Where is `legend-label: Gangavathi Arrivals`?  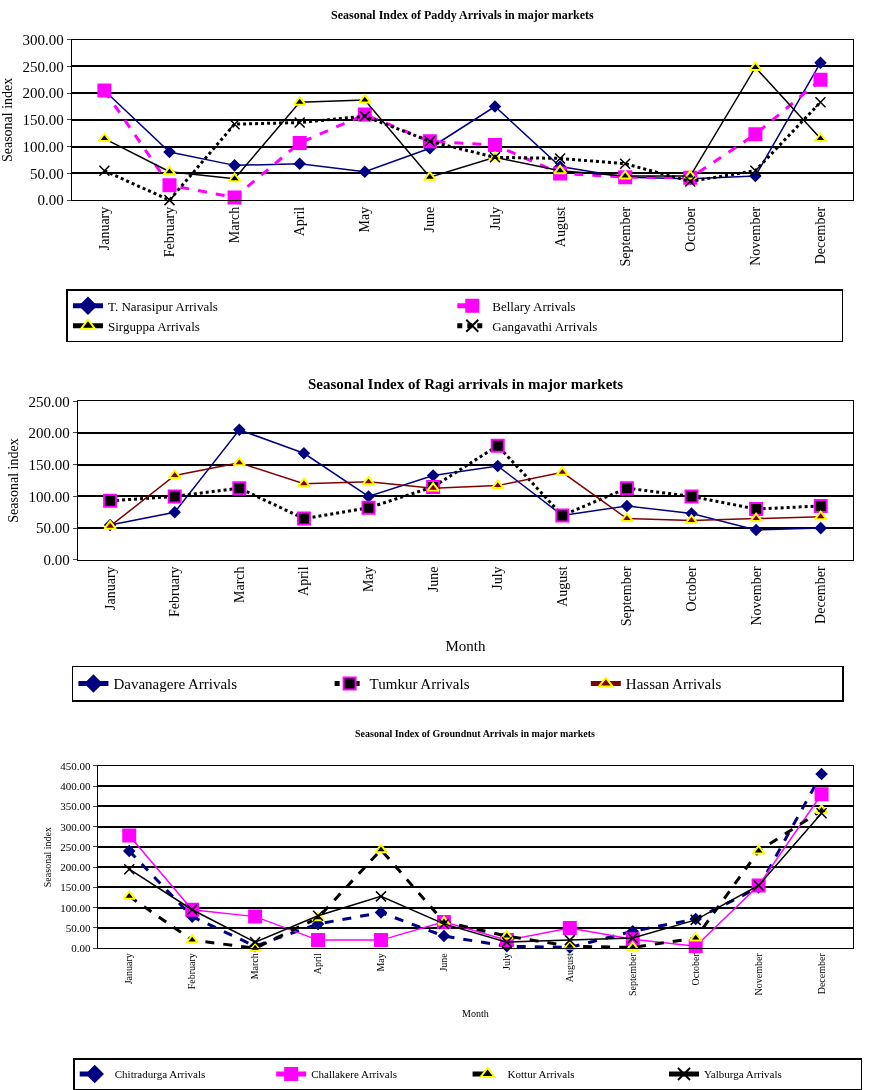 legend-label: Gangavathi Arrivals is located at coordinates (545, 326).